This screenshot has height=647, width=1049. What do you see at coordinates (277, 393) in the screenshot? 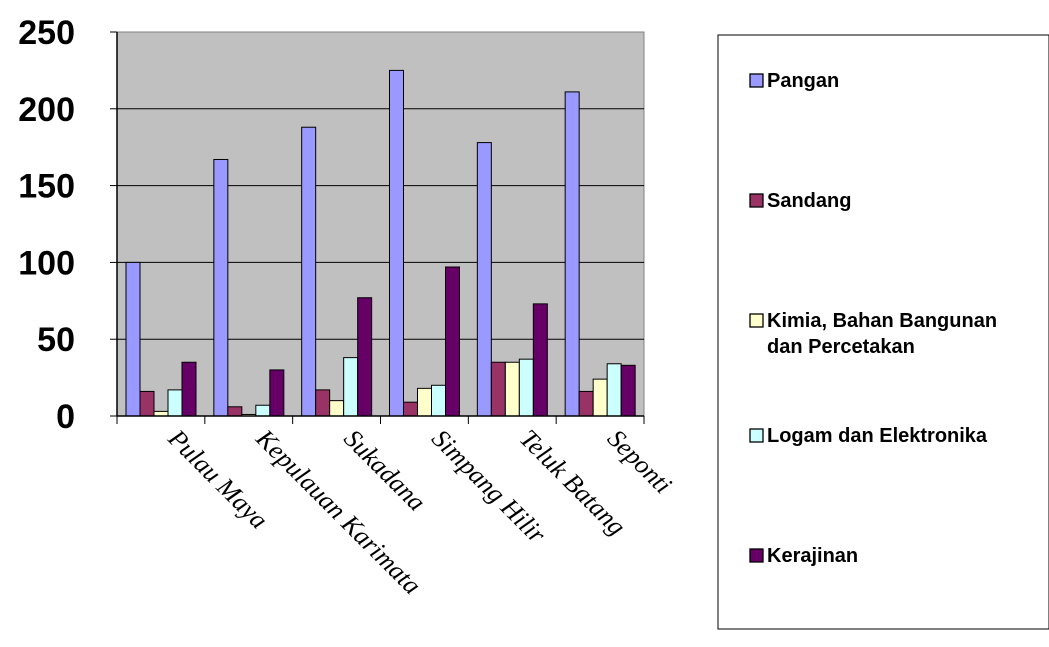
I see `bar-kerajinan-kepulauan-karimata` at bounding box center [277, 393].